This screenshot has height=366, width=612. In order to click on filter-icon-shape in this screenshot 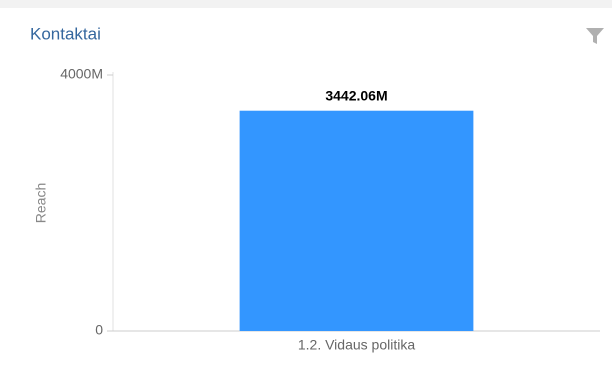, I will do `click(595, 36)`.